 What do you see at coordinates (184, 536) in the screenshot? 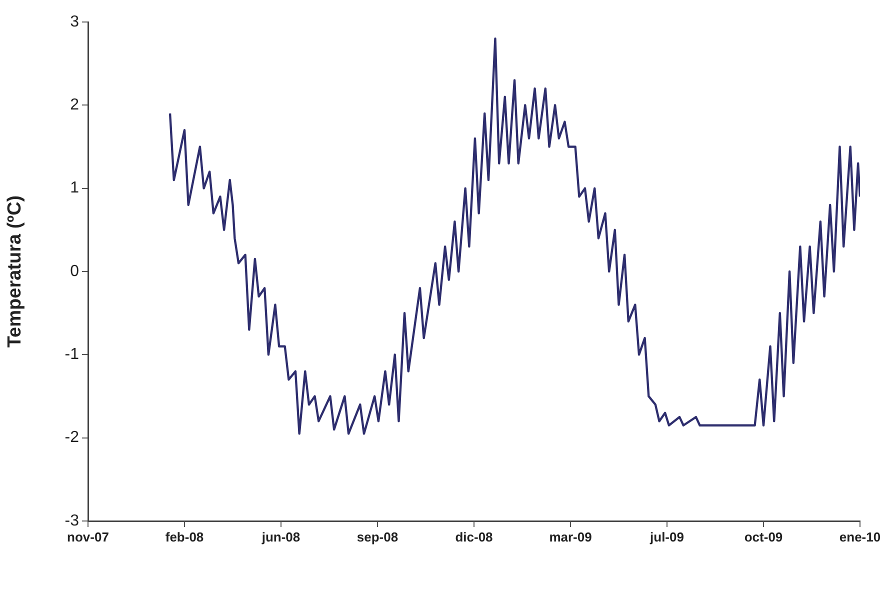
I see `x-tick-label: feb-08` at bounding box center [184, 536].